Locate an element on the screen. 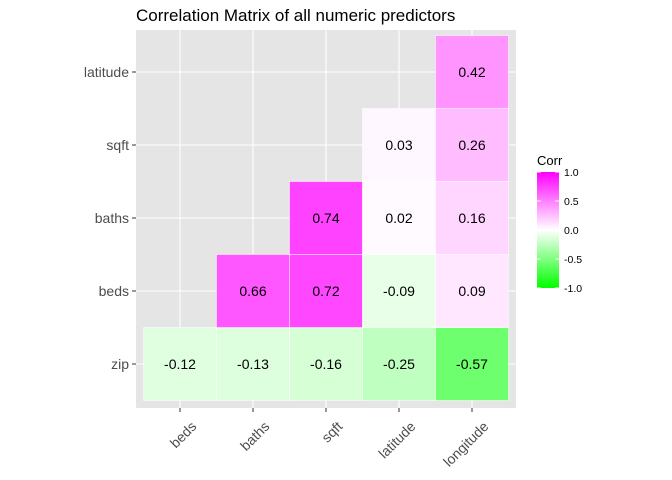 The height and width of the screenshot is (480, 672). x-tick-label: longitude is located at coordinates (466, 444).